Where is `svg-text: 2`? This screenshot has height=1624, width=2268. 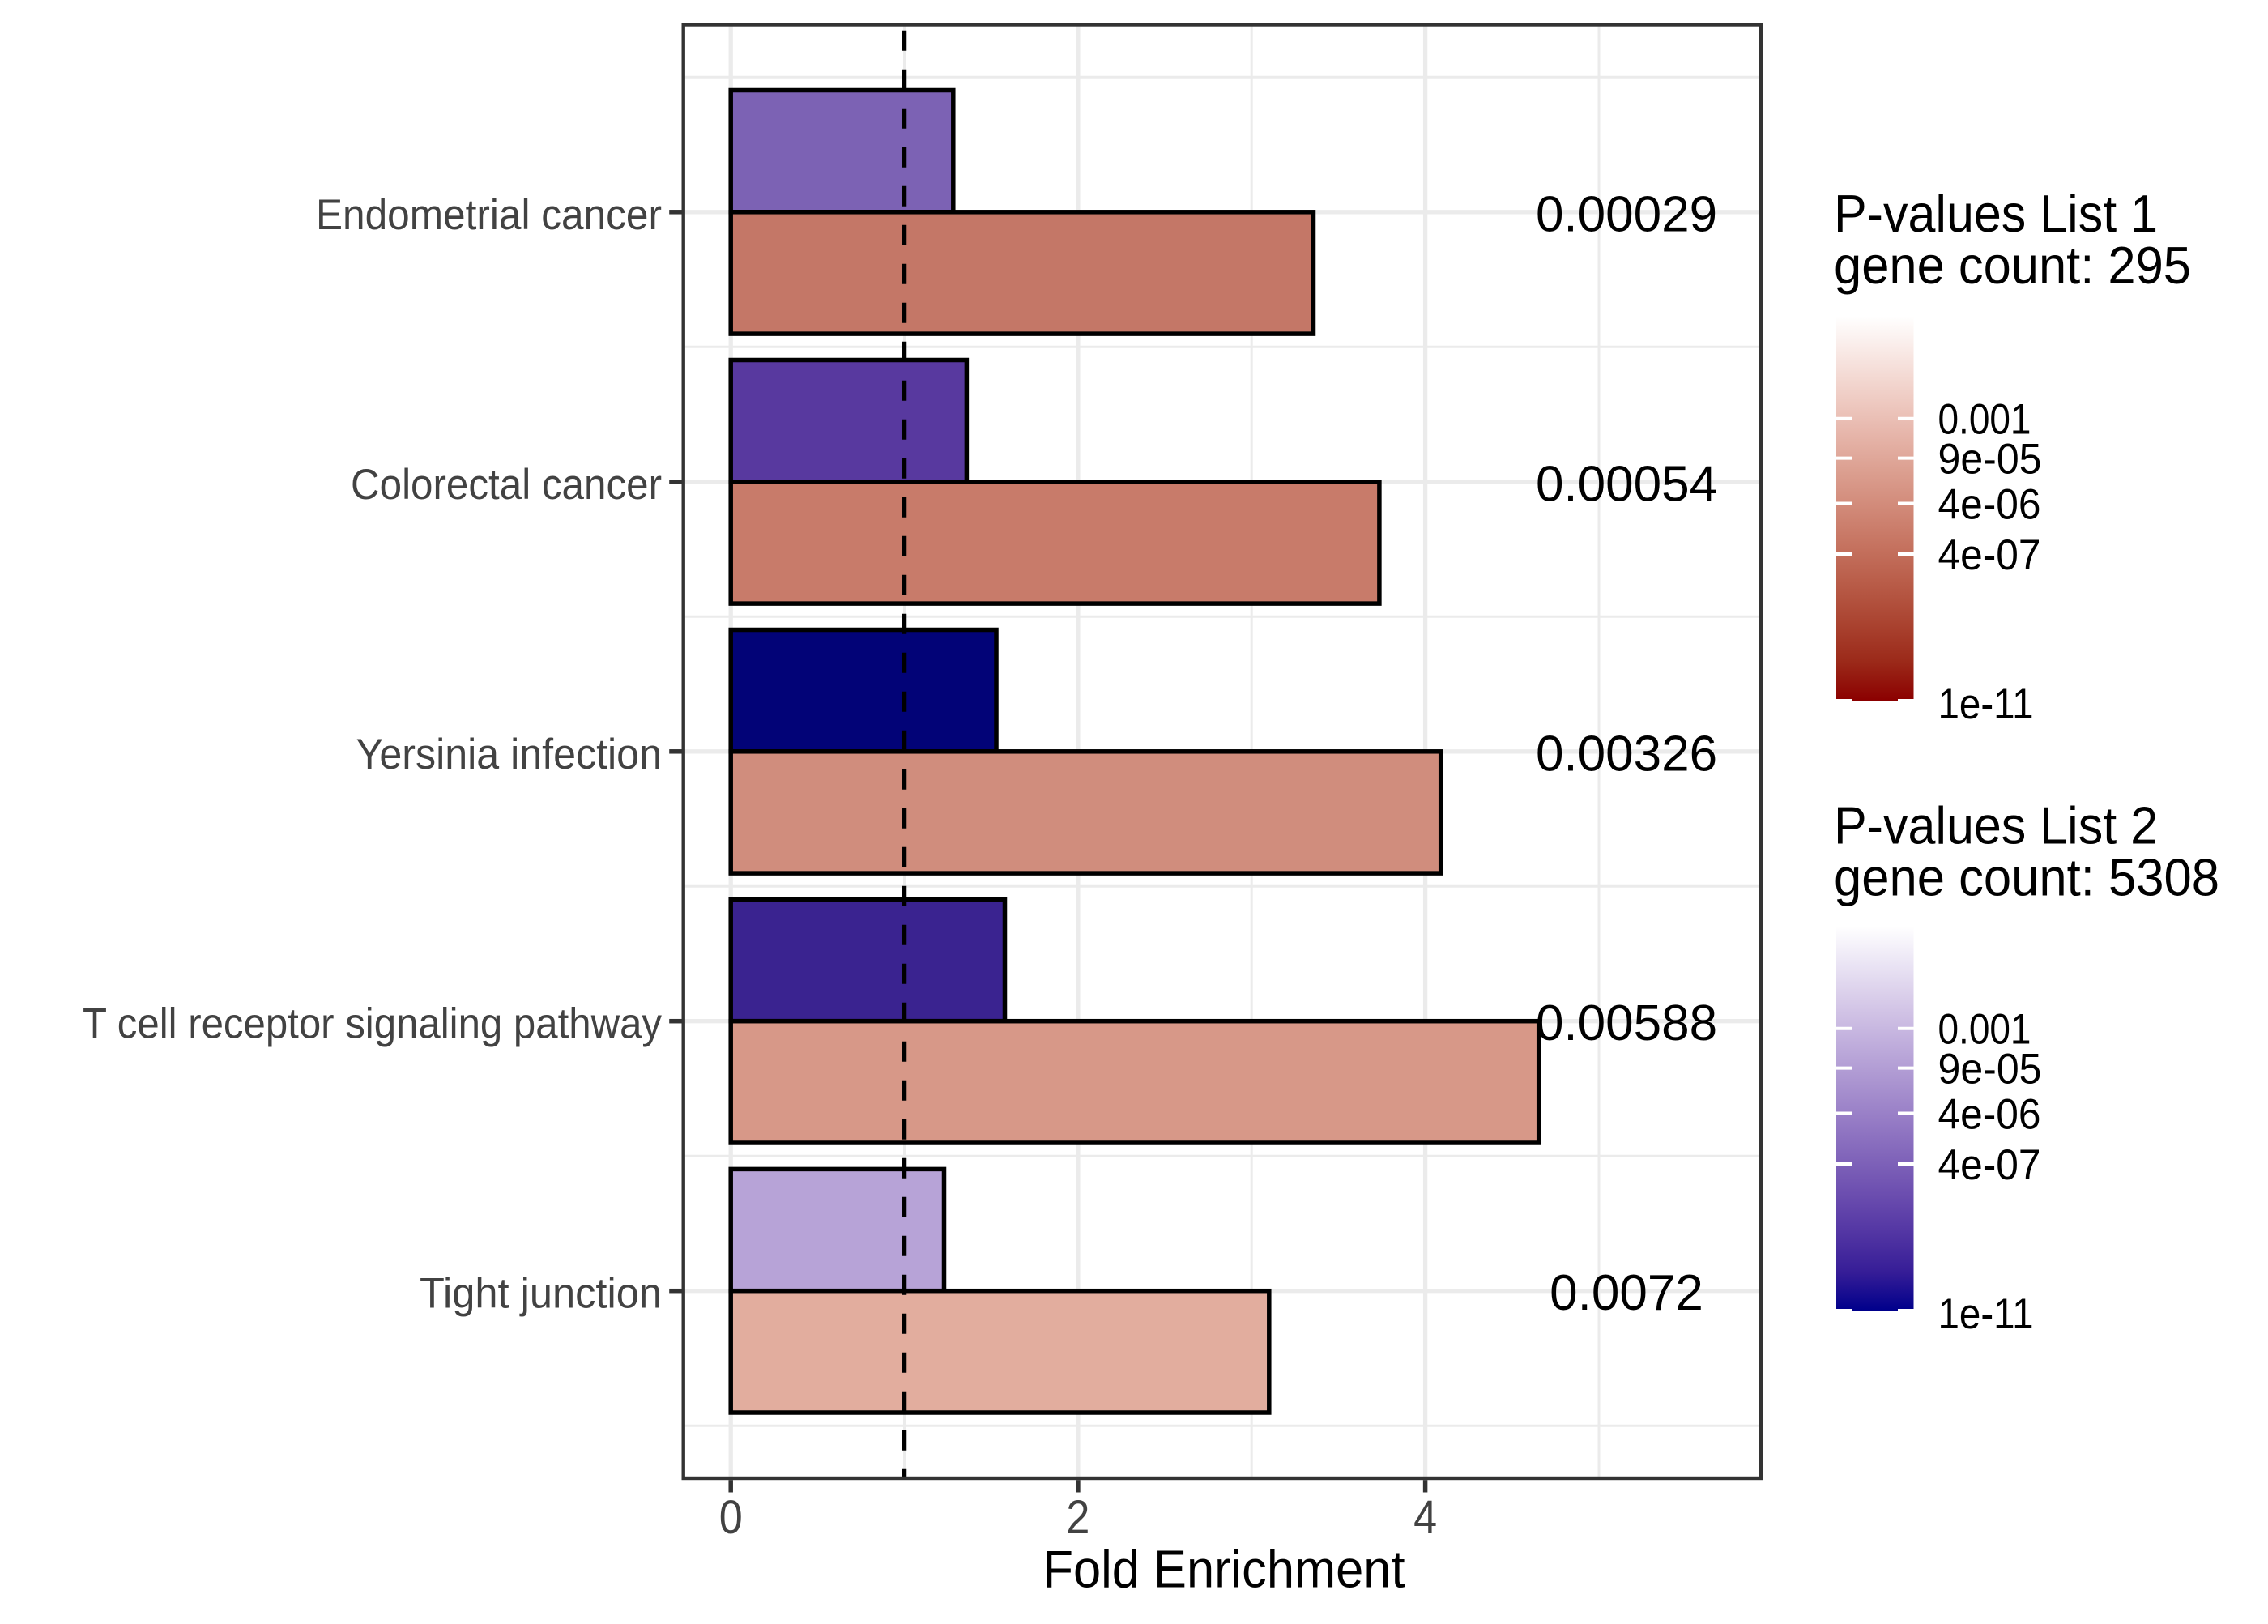
svg-text: 2 is located at coordinates (1077, 1517).